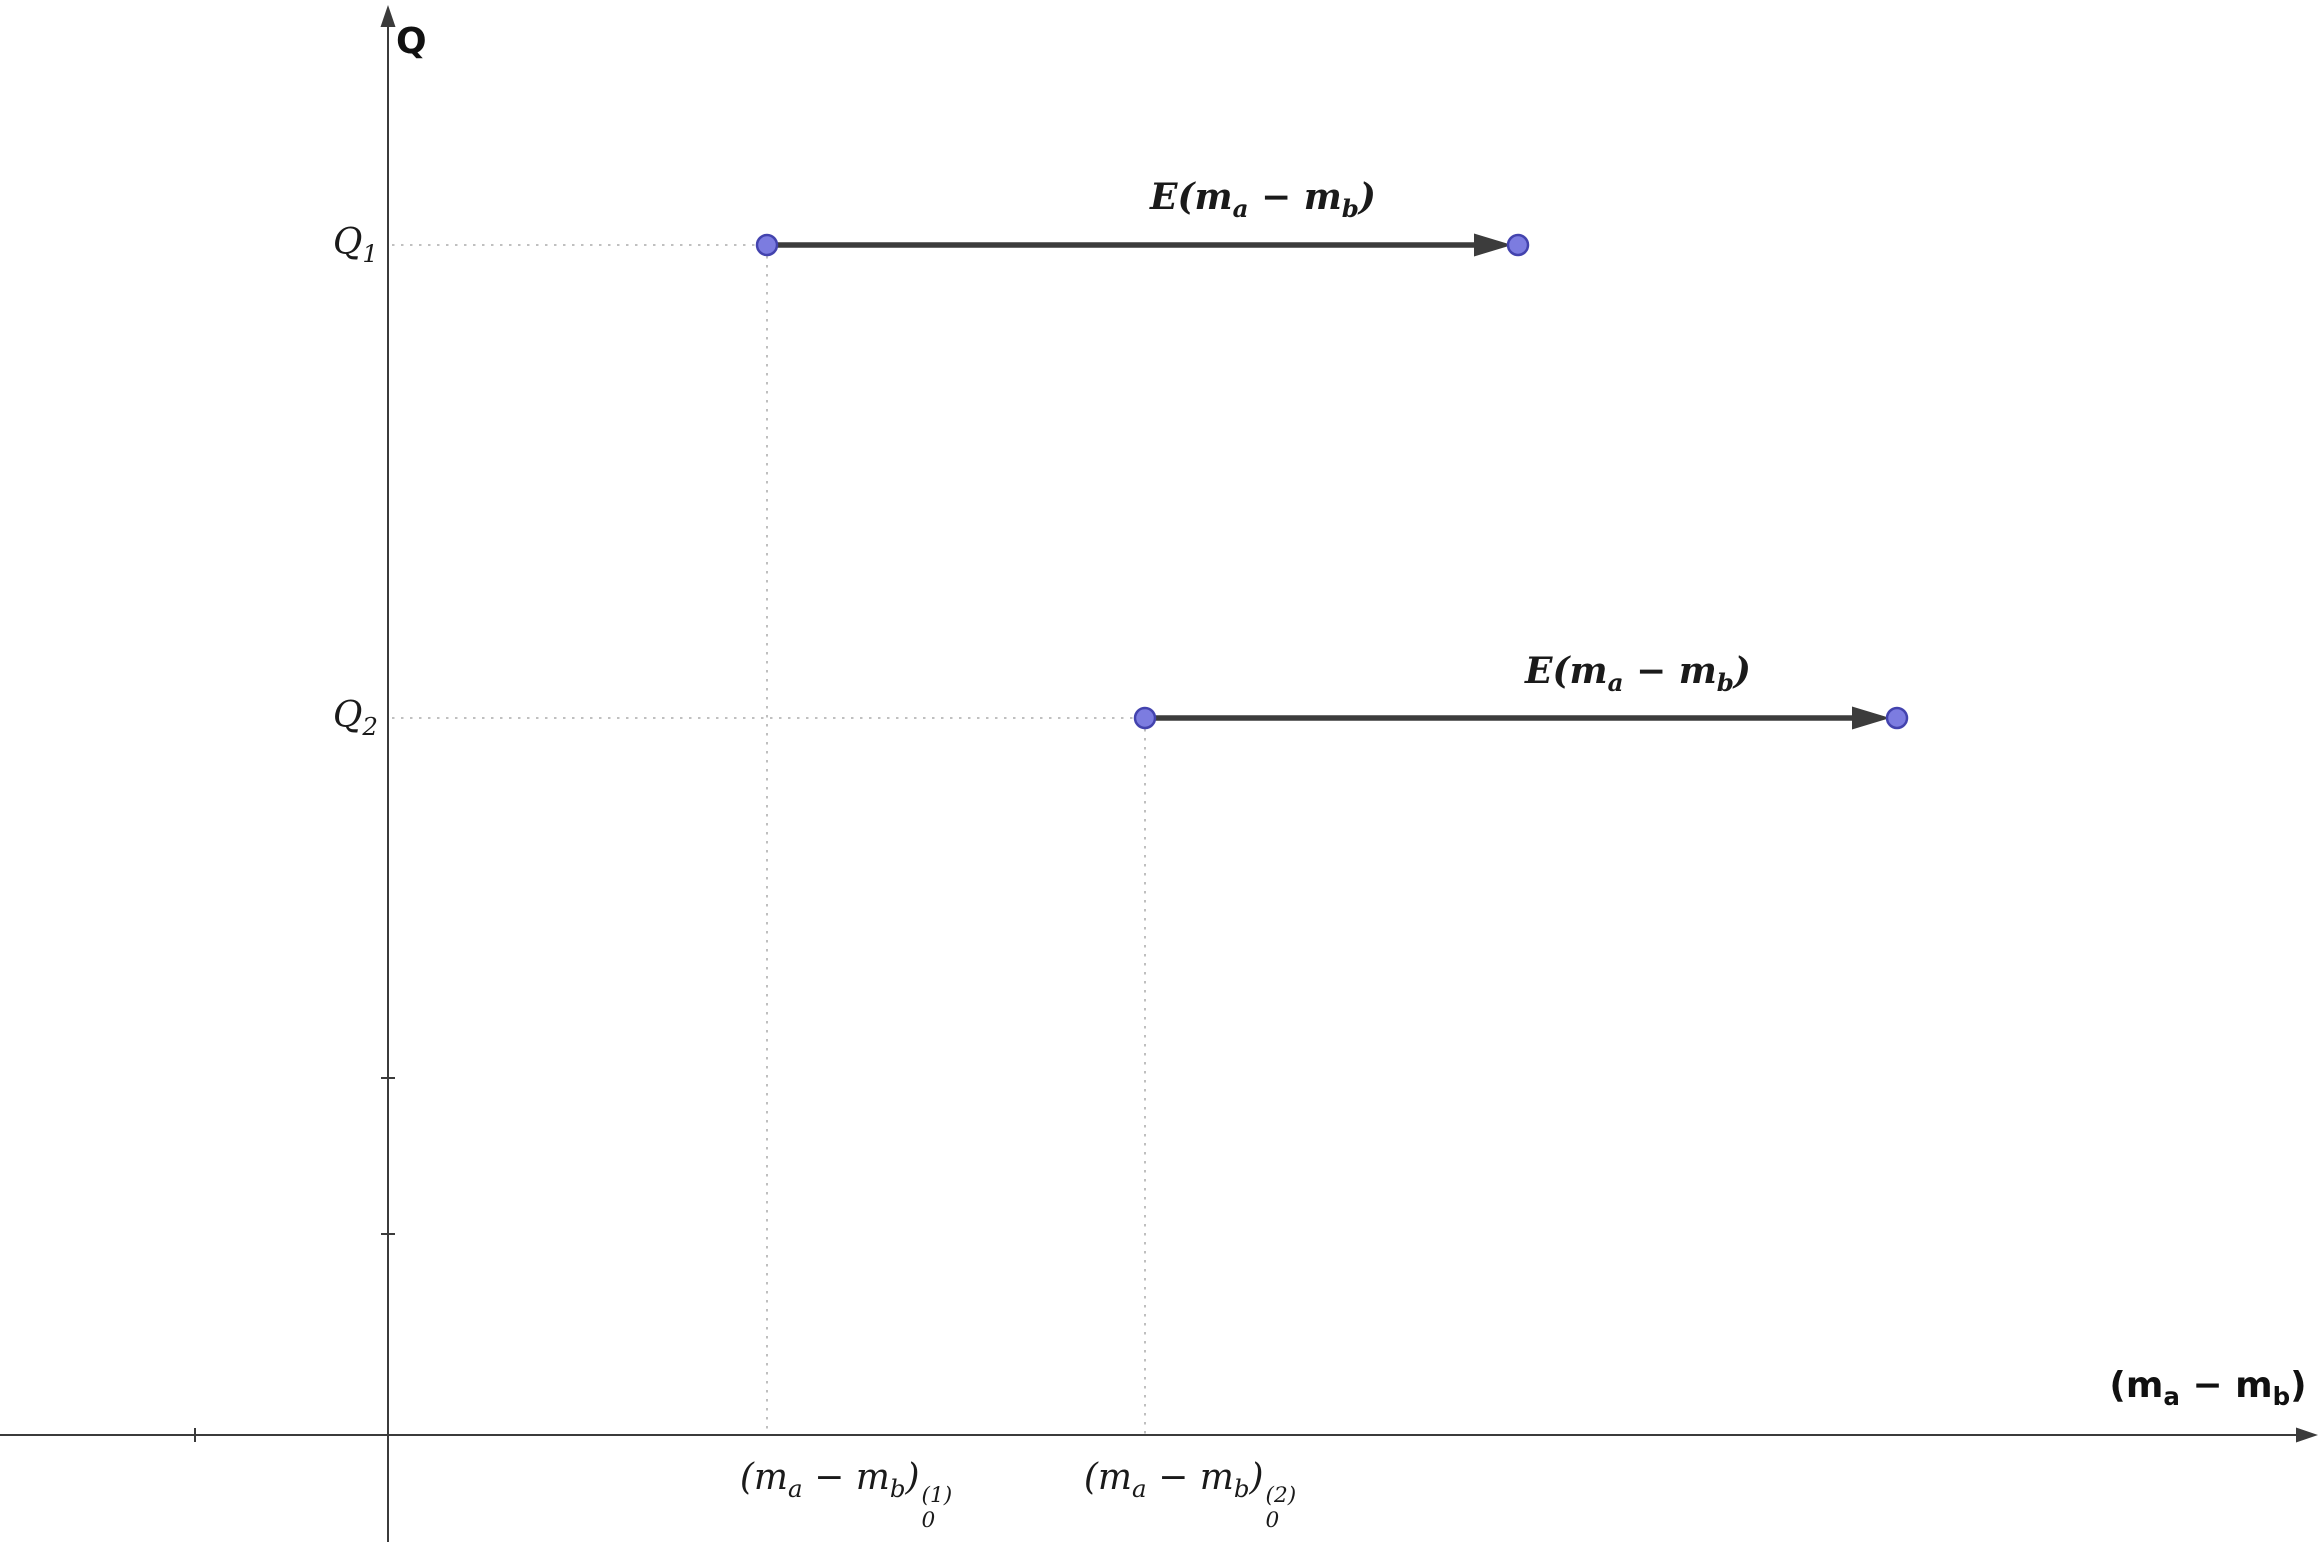 The image size is (2324, 1546). I want to click on q1-label-sub: 1, so click(370, 254).